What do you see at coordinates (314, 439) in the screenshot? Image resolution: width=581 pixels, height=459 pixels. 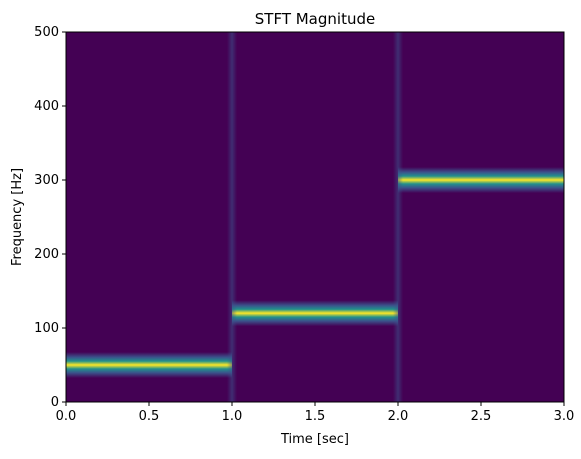 I see `x-axis-label: Time [sec]` at bounding box center [314, 439].